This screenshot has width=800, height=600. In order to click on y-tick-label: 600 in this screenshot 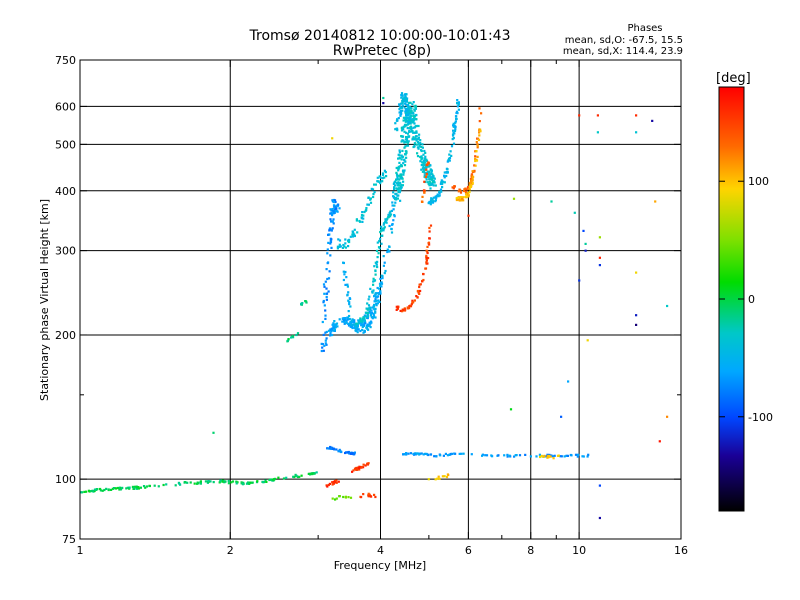, I will do `click(65, 106)`.